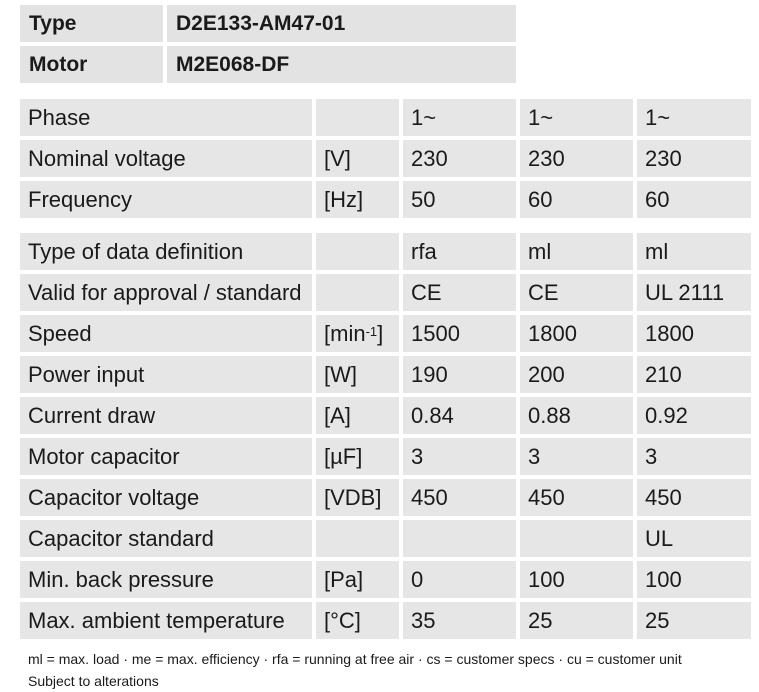 Image resolution: width=759 pixels, height=692 pixels. I want to click on table-row: Frequency [Hz] 50 60 60, so click(385, 199).